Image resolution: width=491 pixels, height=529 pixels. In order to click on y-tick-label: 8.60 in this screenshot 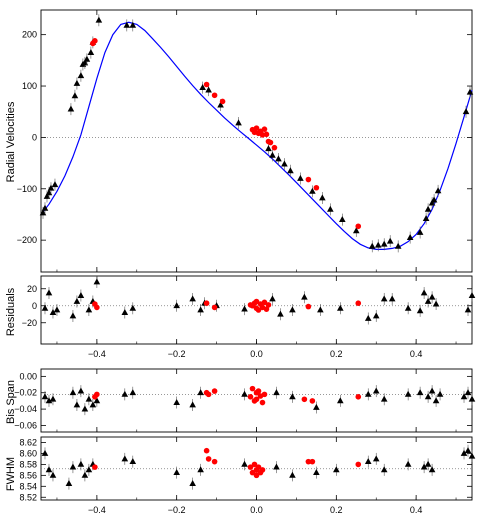, I will do `click(28, 453)`.